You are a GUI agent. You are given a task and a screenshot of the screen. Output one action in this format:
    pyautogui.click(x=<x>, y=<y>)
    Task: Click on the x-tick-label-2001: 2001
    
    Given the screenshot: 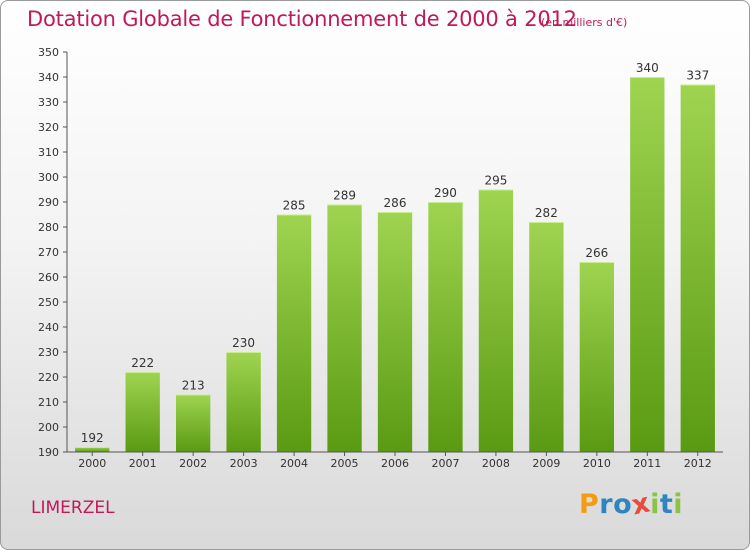 What is the action you would take?
    pyautogui.click(x=143, y=463)
    